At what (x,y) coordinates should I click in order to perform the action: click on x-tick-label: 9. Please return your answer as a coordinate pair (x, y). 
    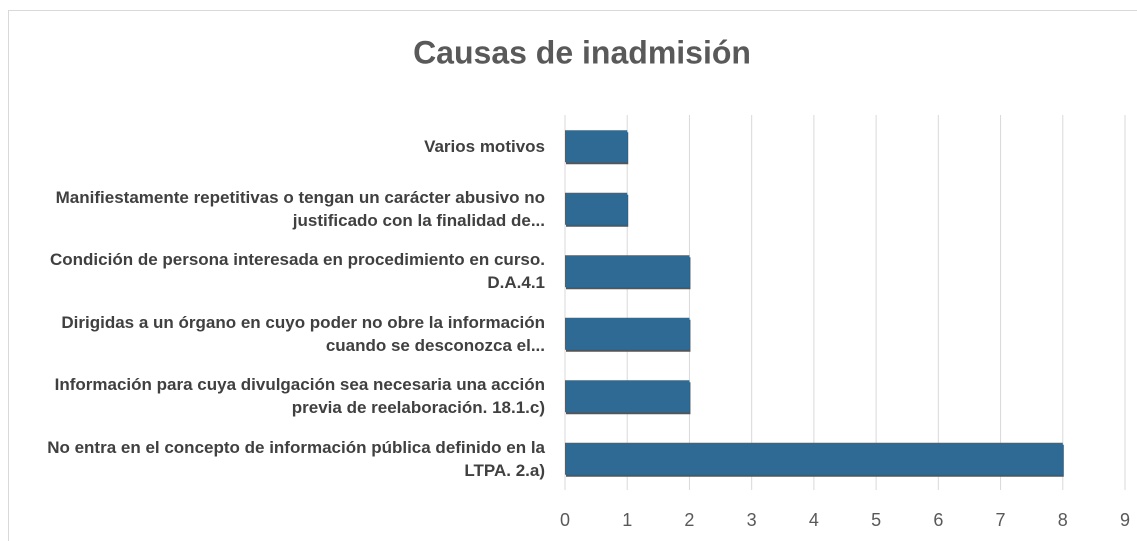
    Looking at the image, I should click on (1125, 520).